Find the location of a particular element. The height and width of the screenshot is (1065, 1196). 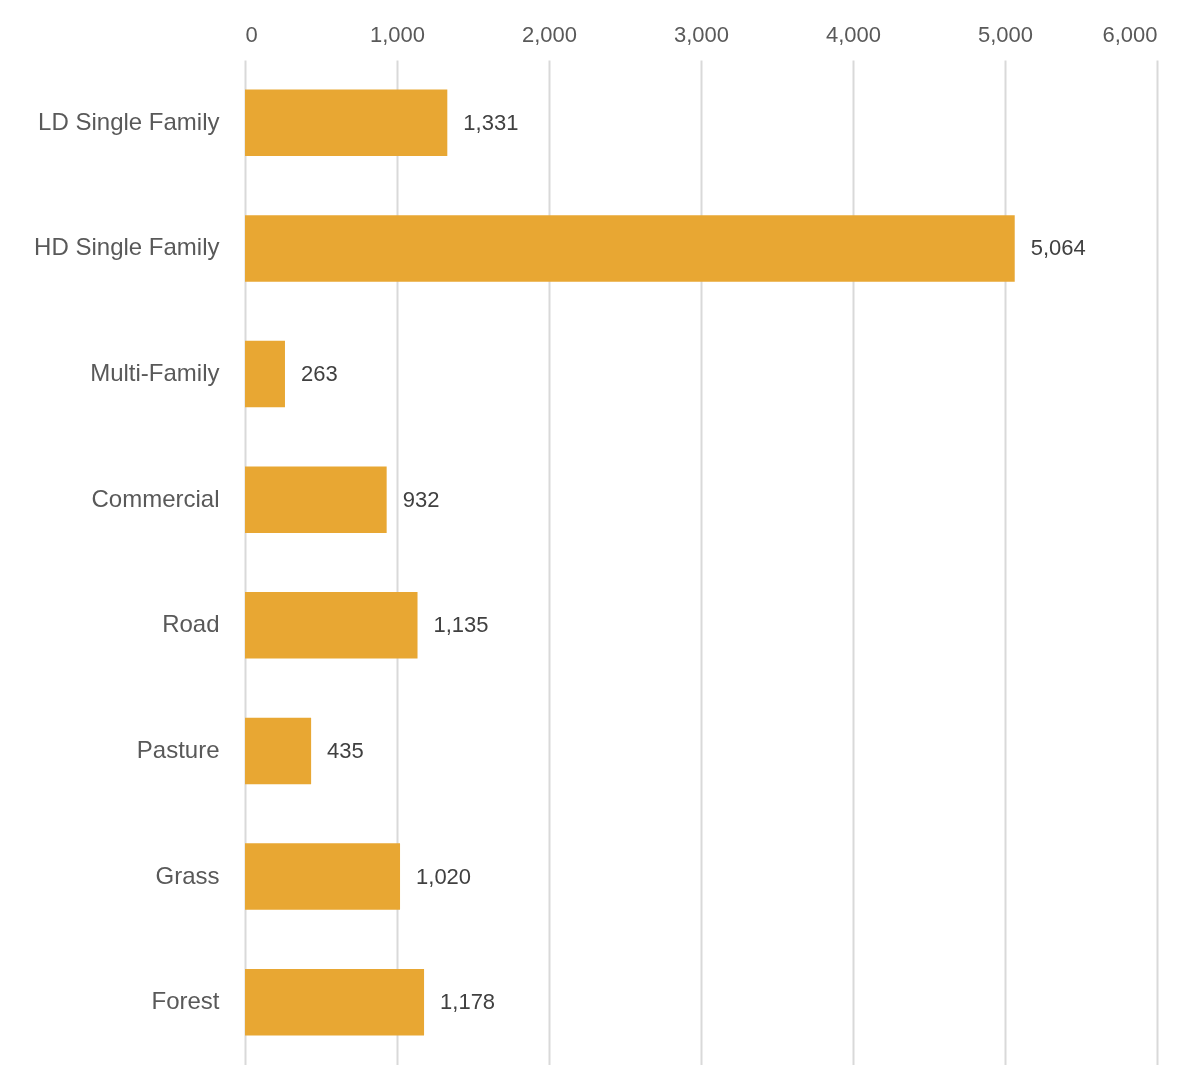

data-label: 1,331 is located at coordinates (491, 122).